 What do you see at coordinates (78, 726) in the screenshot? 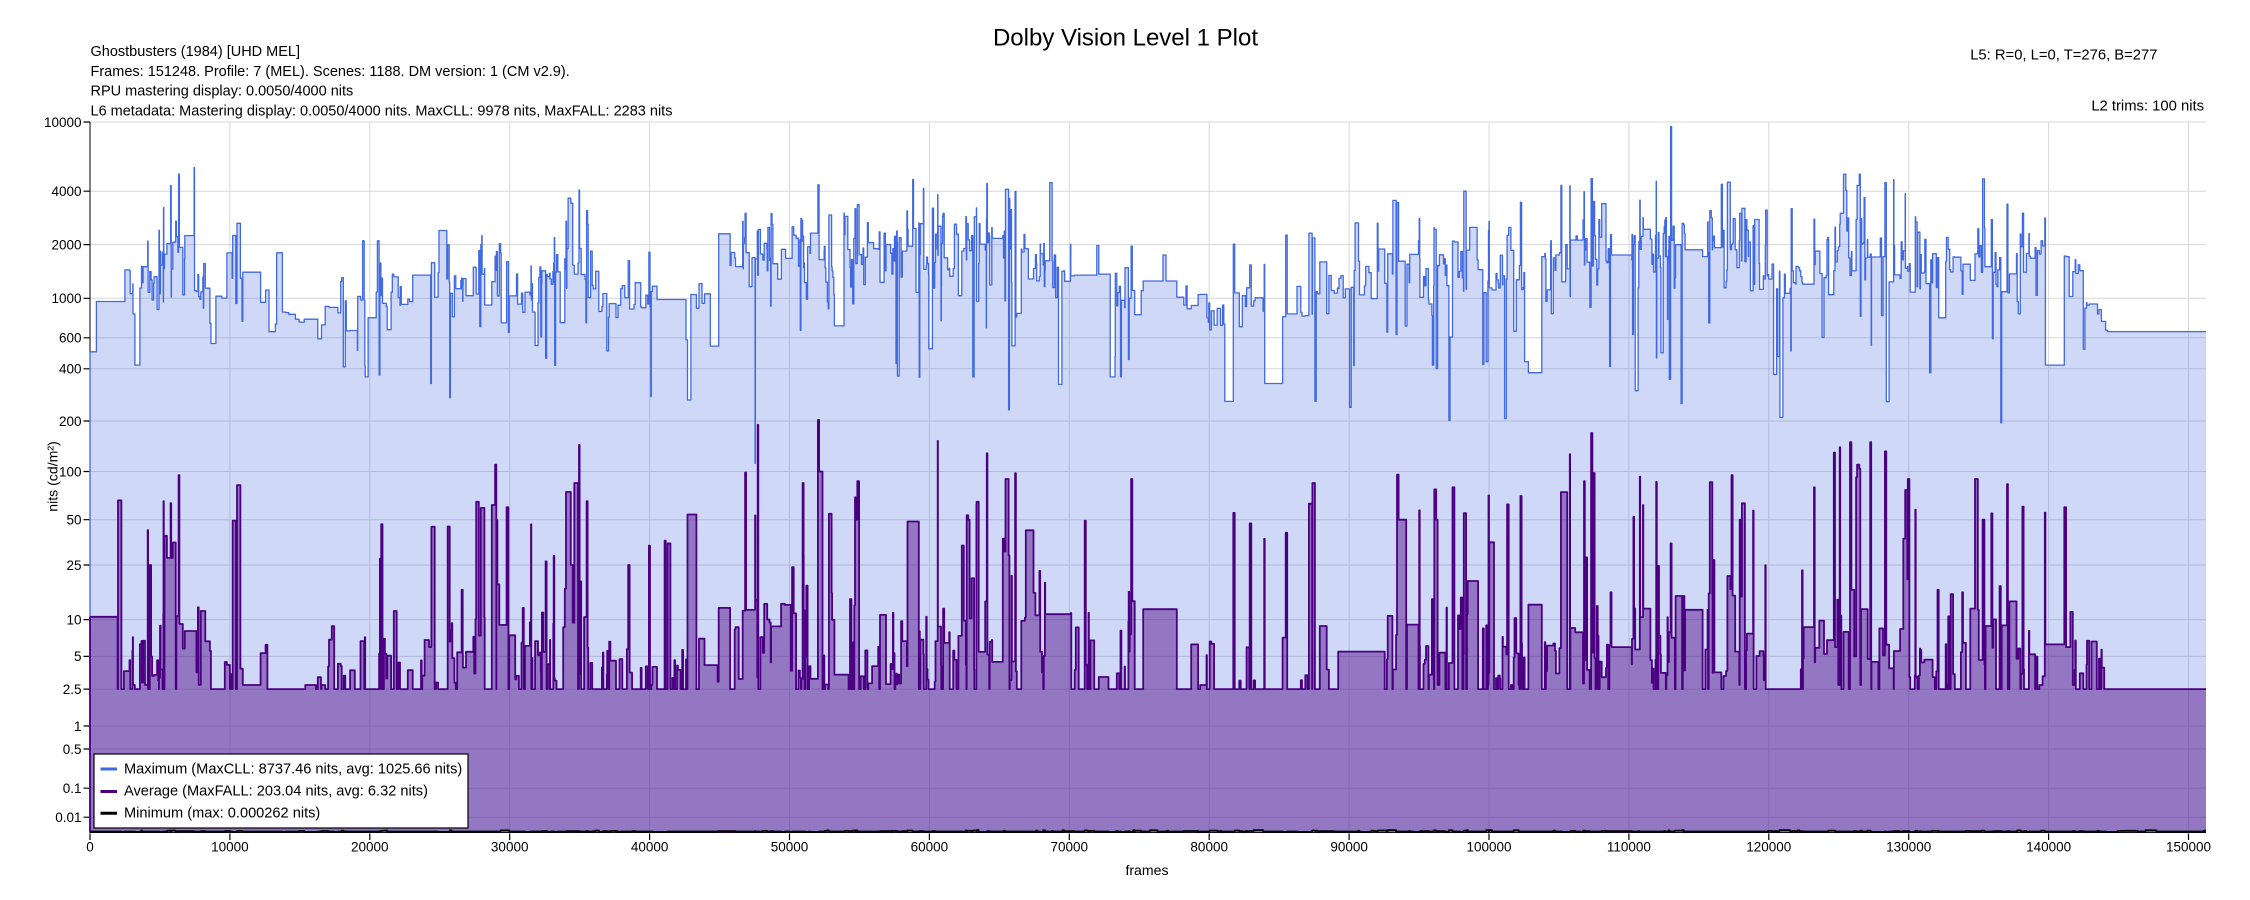
I see `svg-text: 1` at bounding box center [78, 726].